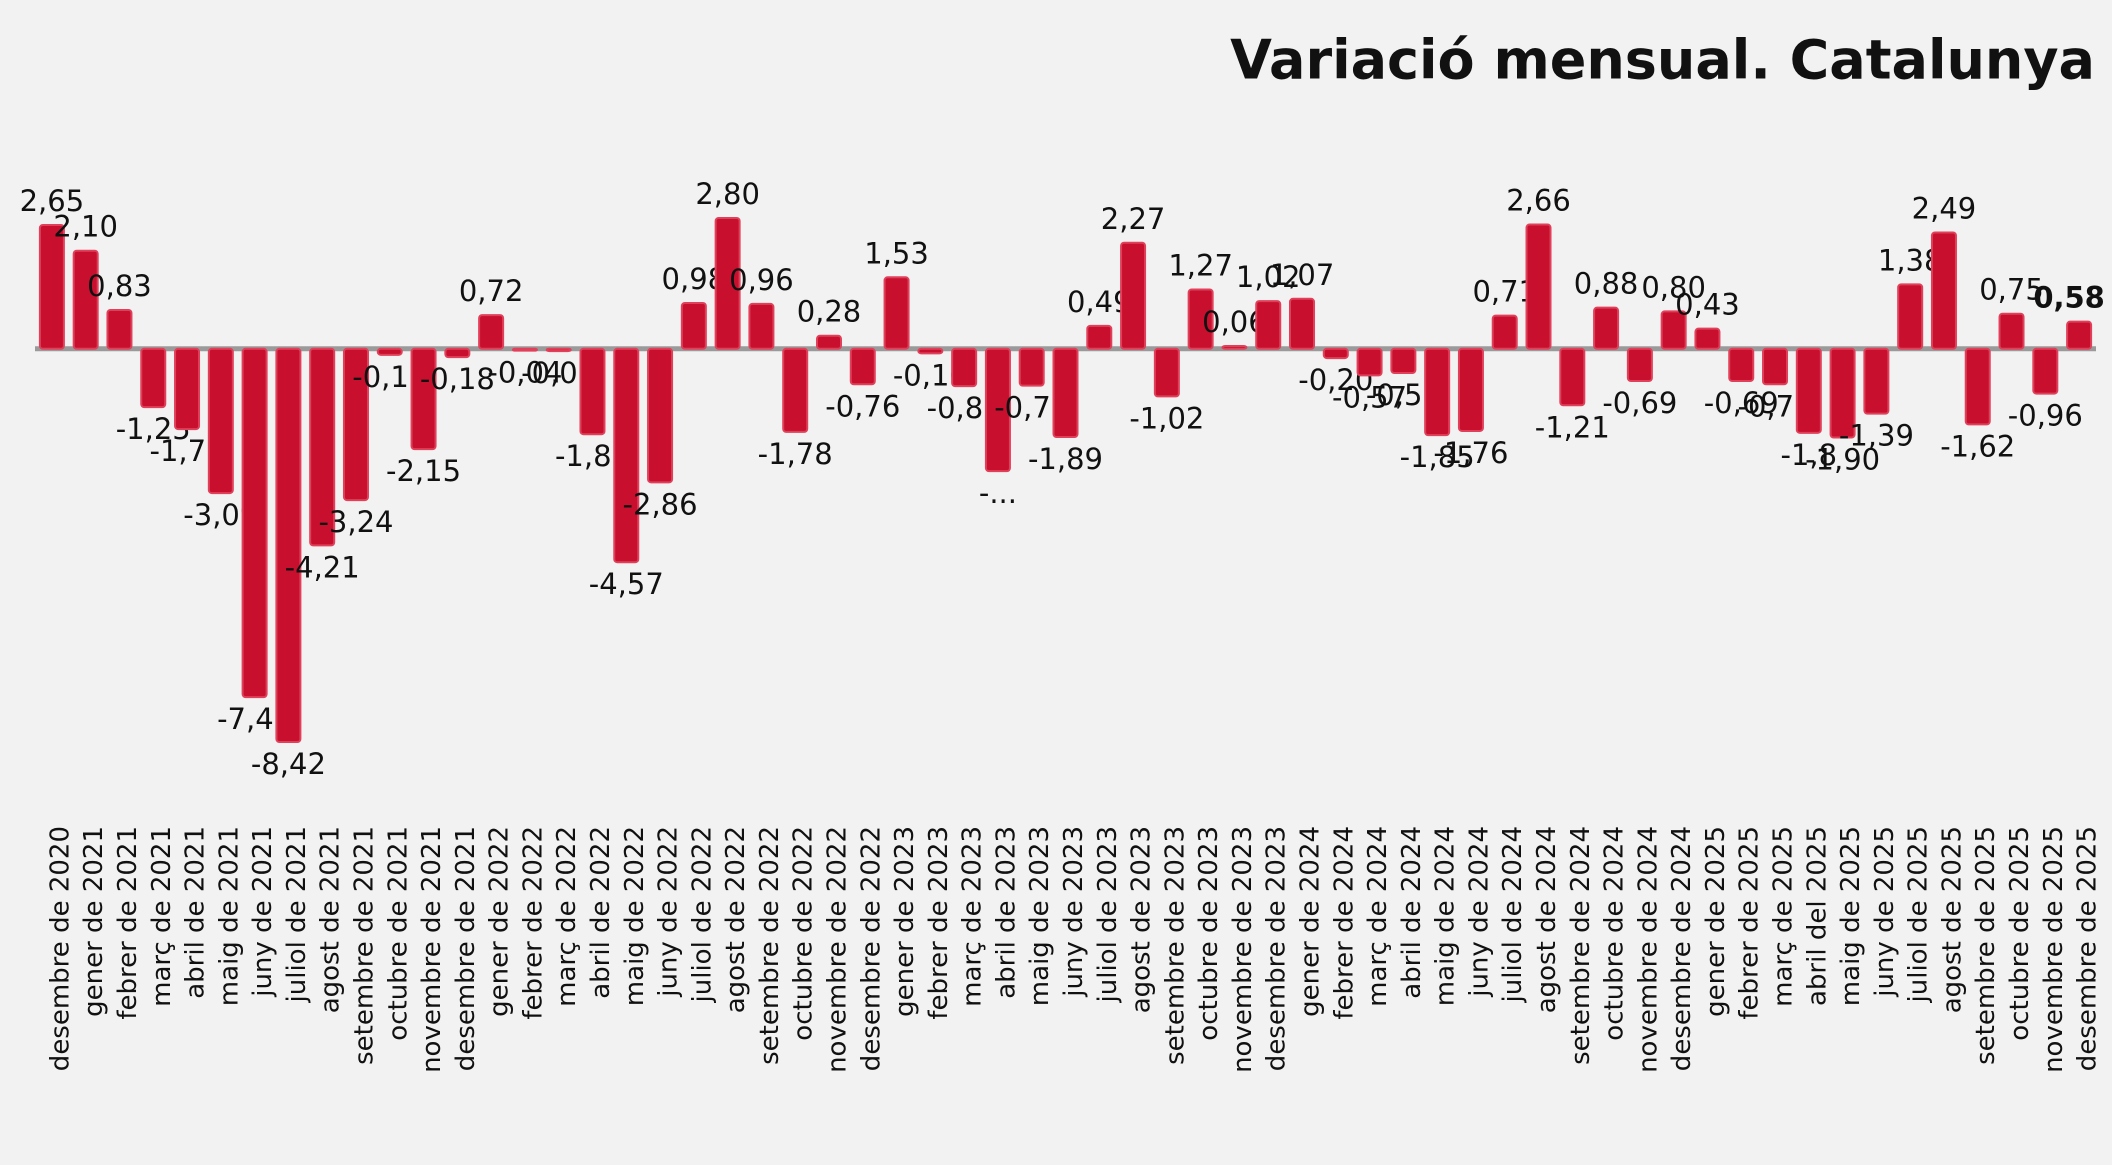 The image size is (2112, 1165). Describe the element at coordinates (1311, 921) in the screenshot. I see `x-tick-label: gener de 2024` at that location.